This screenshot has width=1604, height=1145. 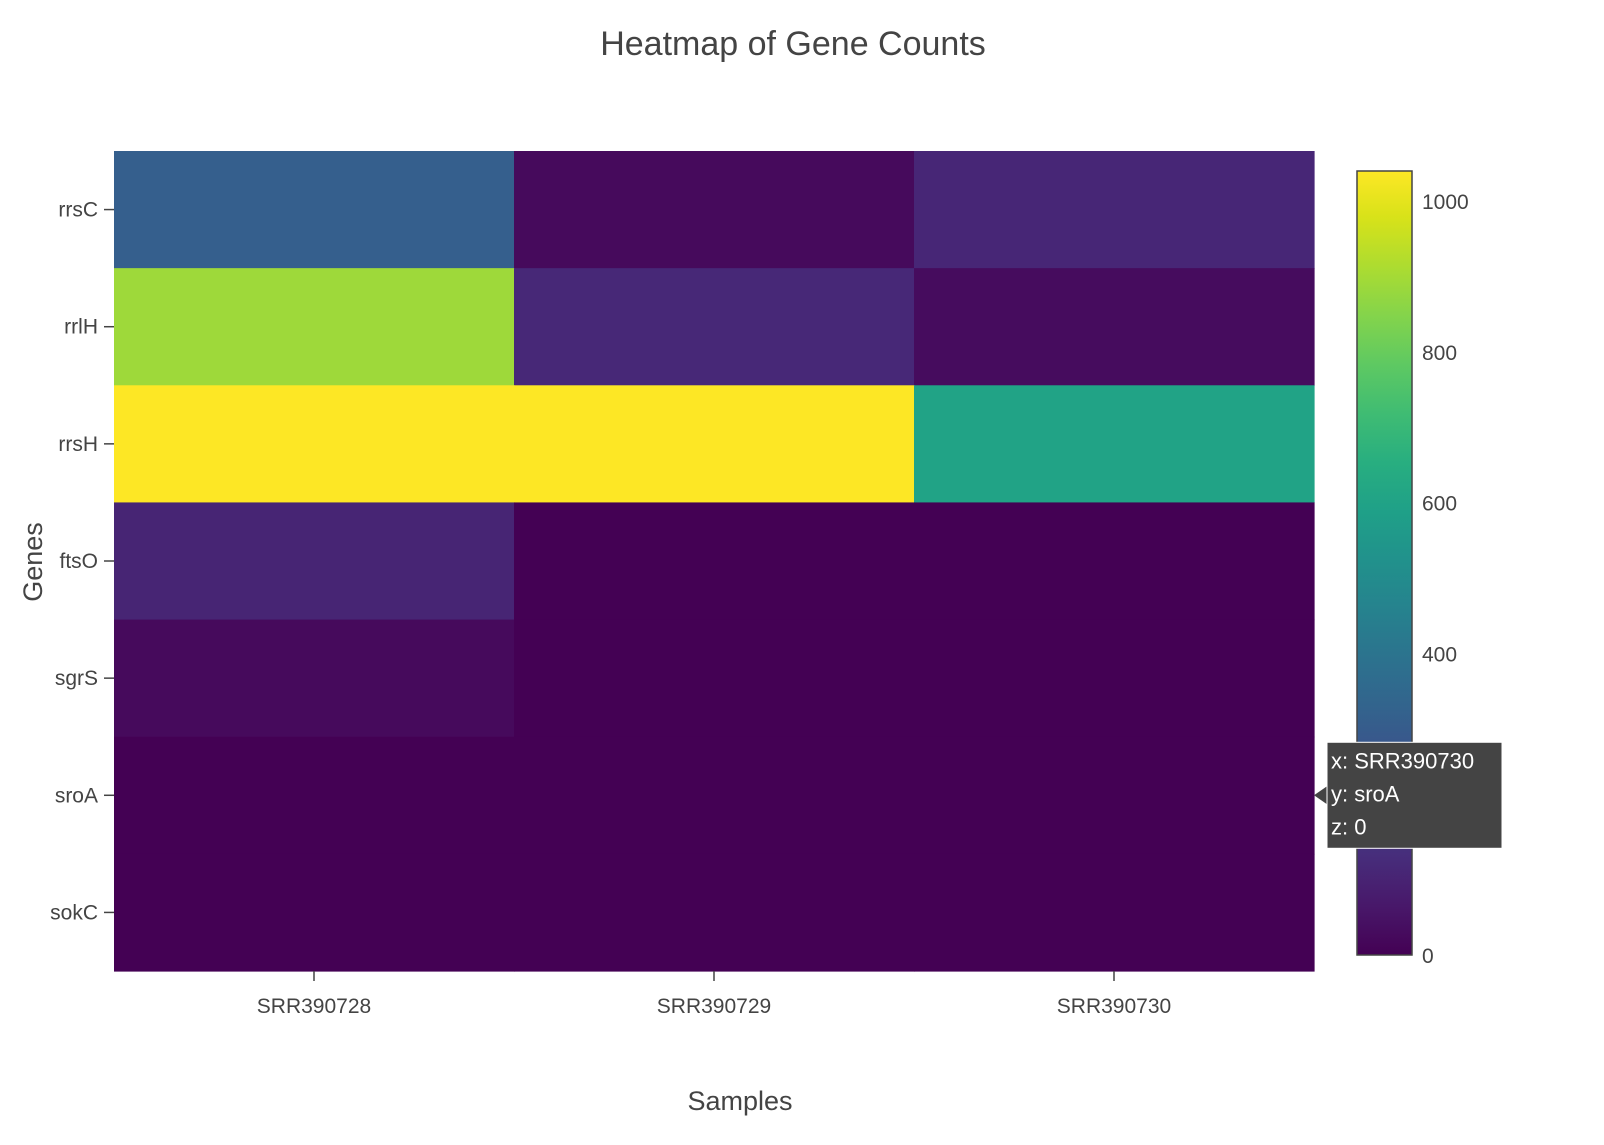 I want to click on heatmap-cell-rrsC-SRR390729, so click(x=714, y=210).